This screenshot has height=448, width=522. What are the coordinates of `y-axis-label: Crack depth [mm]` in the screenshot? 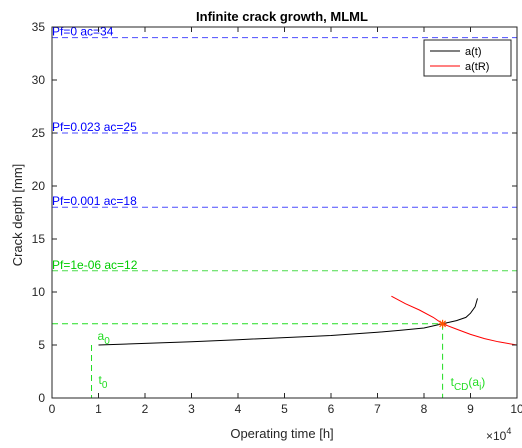 It's located at (17, 215).